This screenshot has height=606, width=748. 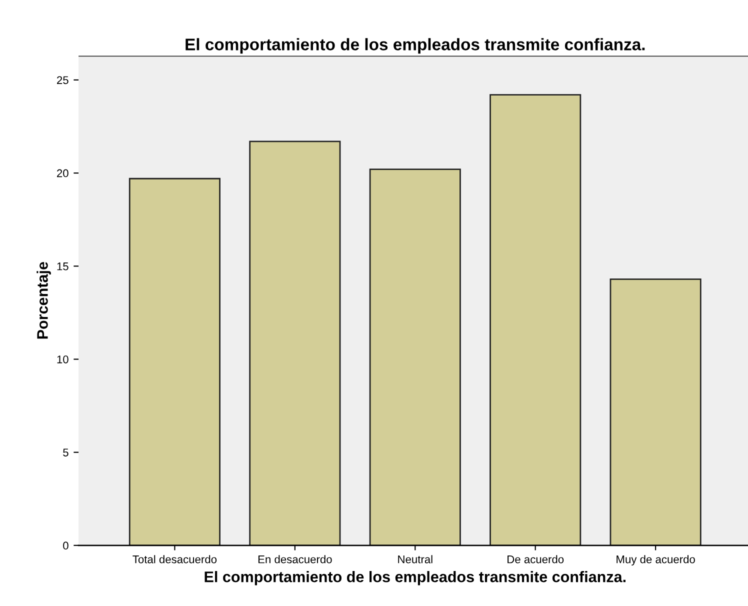 I want to click on y-tick-label: 5, so click(x=65, y=452).